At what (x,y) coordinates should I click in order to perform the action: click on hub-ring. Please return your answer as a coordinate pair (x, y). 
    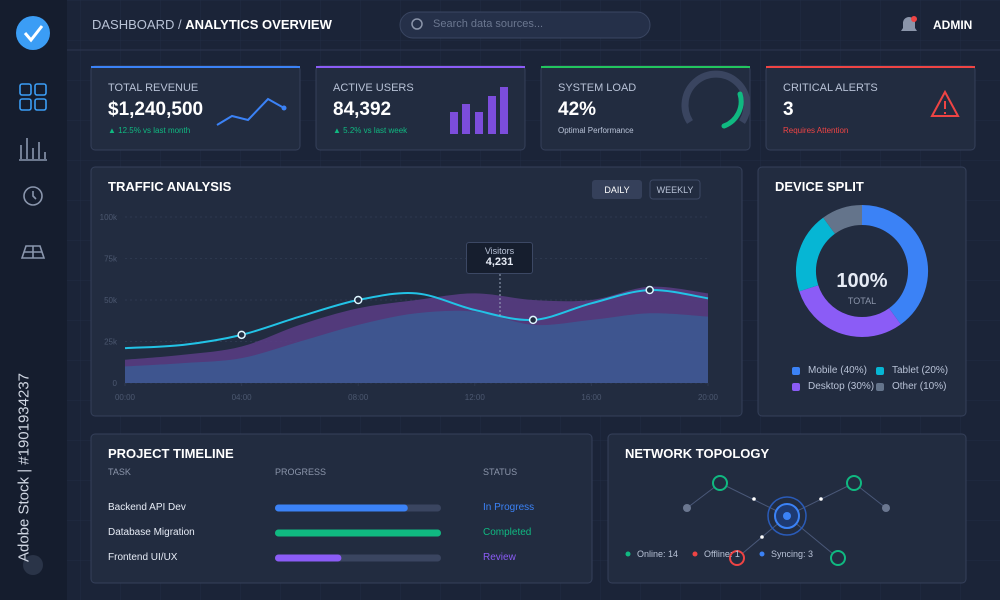
    Looking at the image, I should click on (787, 516).